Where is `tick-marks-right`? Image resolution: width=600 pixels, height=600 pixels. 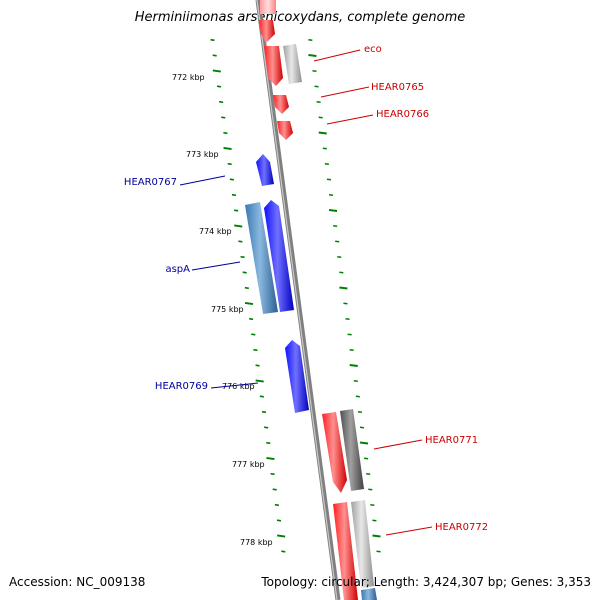 tick-marks-right is located at coordinates (344, 295).